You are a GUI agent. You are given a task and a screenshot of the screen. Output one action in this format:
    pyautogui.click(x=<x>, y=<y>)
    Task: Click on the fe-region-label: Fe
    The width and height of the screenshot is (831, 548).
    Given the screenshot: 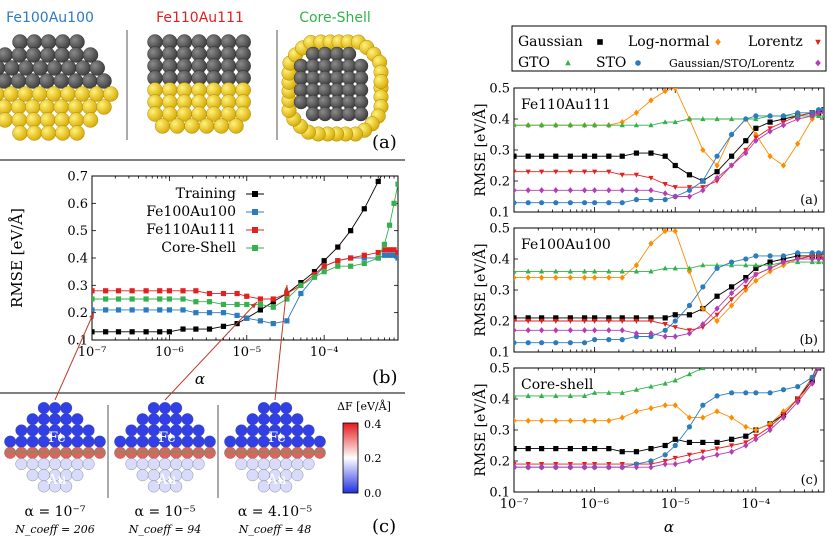 What is the action you would take?
    pyautogui.click(x=56, y=438)
    